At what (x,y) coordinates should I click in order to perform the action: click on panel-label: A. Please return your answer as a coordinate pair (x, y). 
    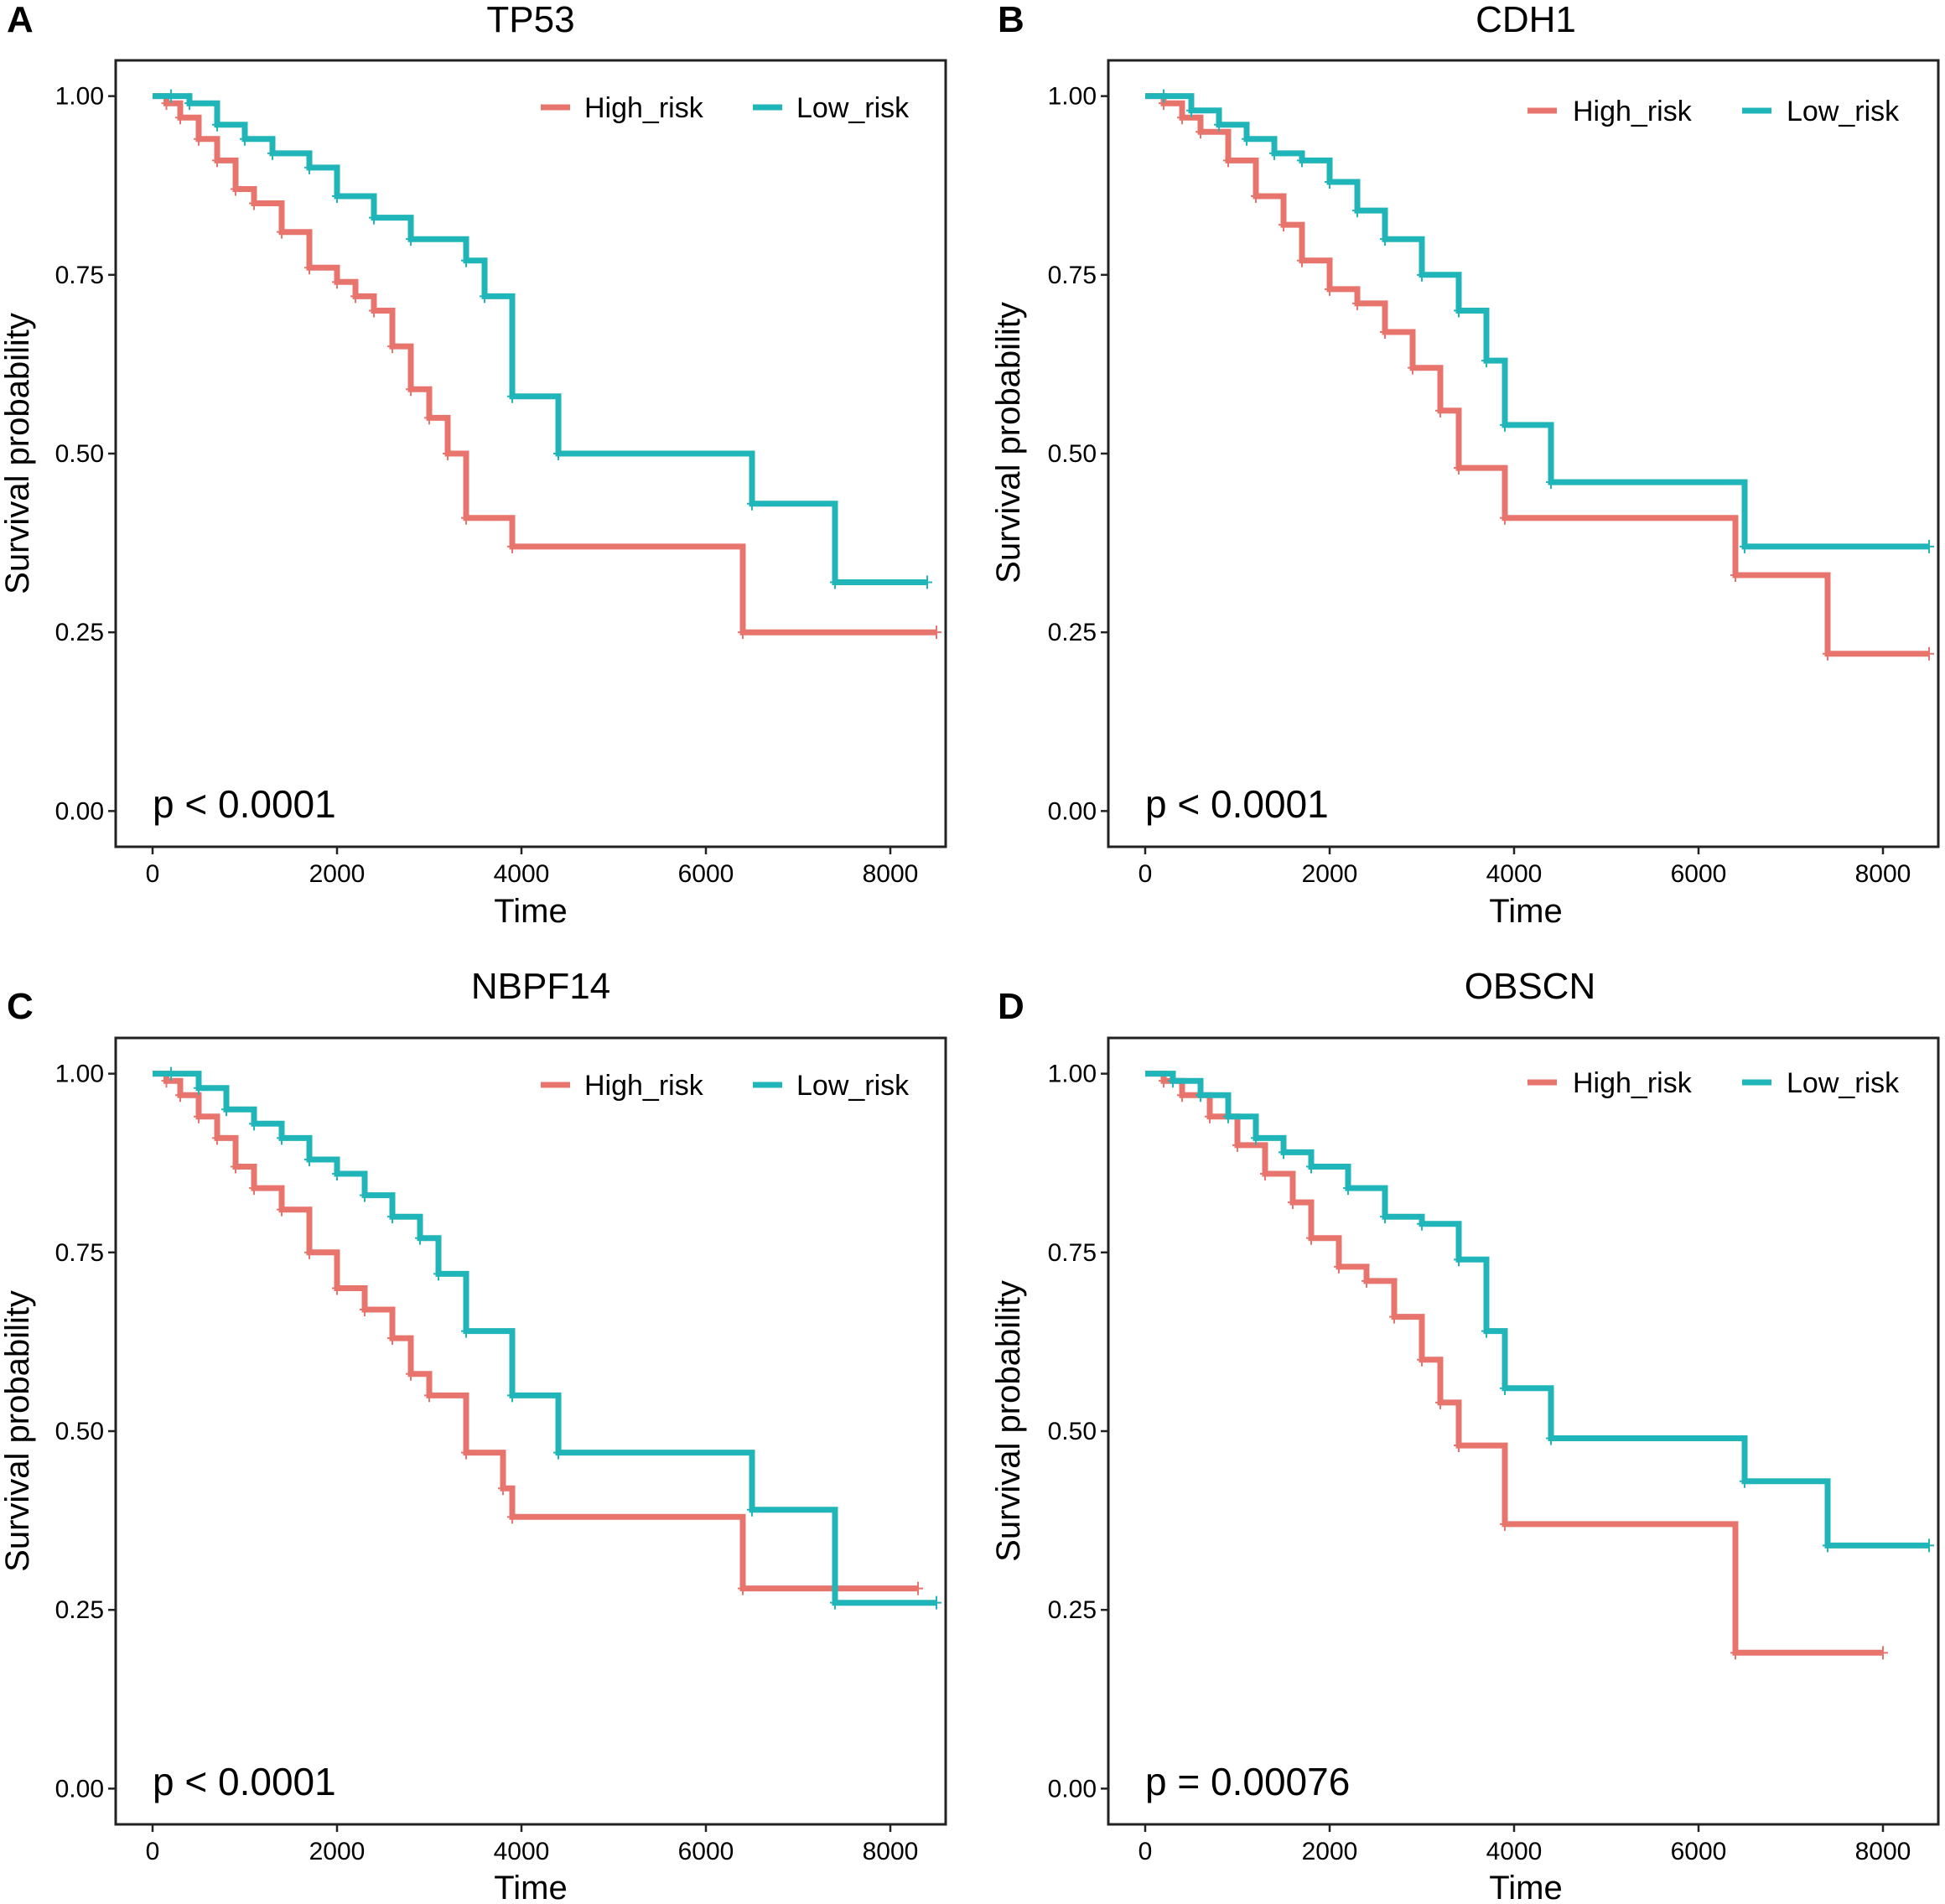
    Looking at the image, I should click on (20, 20).